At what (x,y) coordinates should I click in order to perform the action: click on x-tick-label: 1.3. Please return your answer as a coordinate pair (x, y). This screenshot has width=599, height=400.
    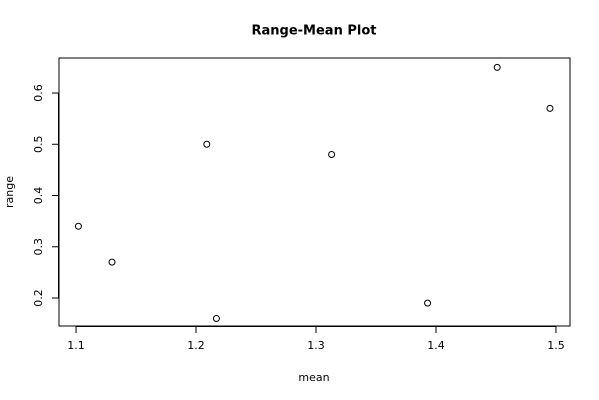
    Looking at the image, I should click on (316, 345).